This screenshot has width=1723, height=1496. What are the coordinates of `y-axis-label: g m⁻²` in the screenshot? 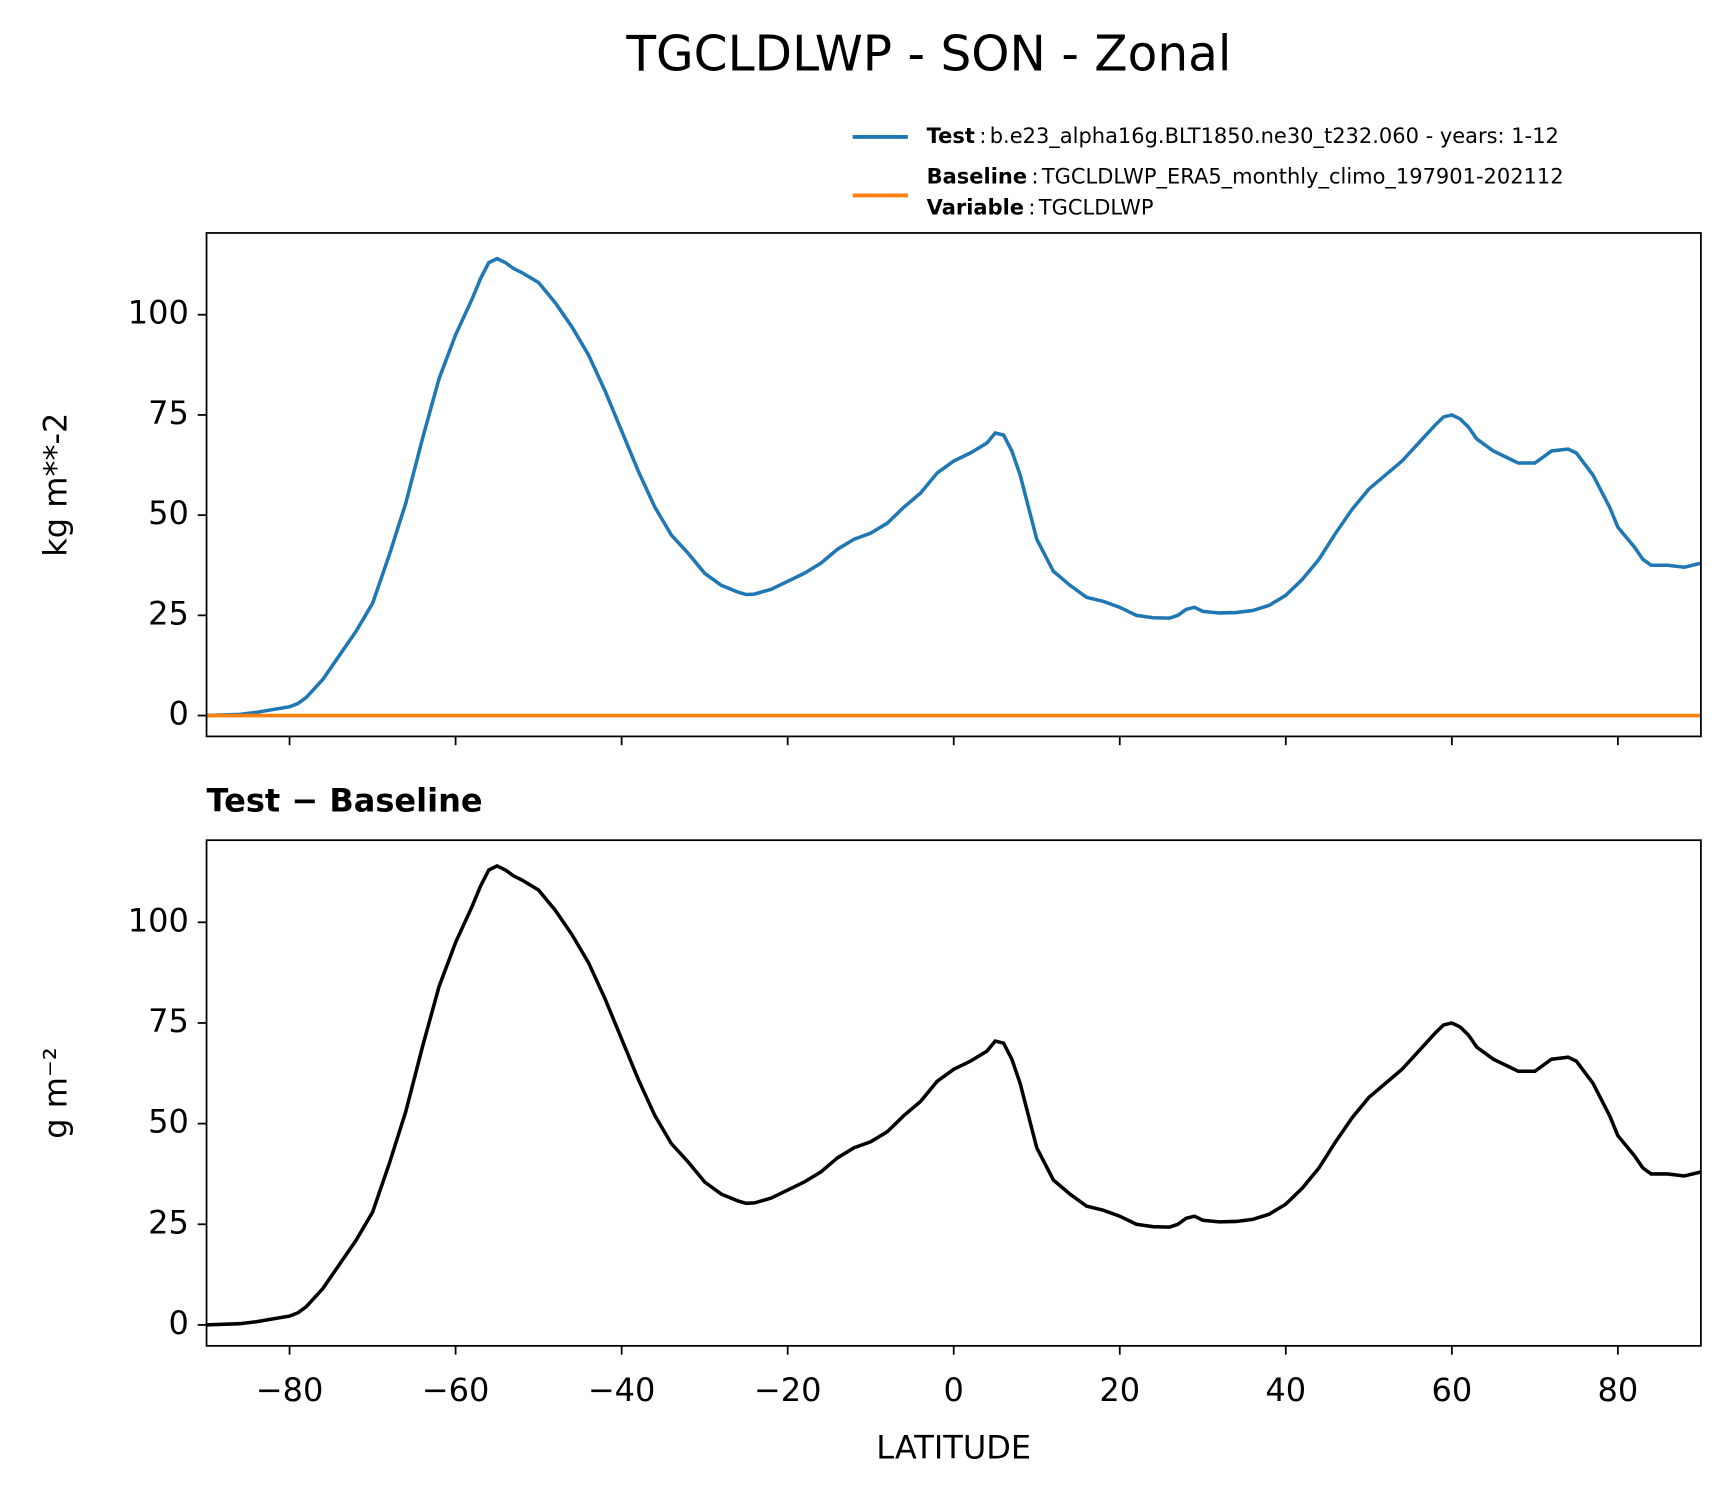 It's located at (55, 1092).